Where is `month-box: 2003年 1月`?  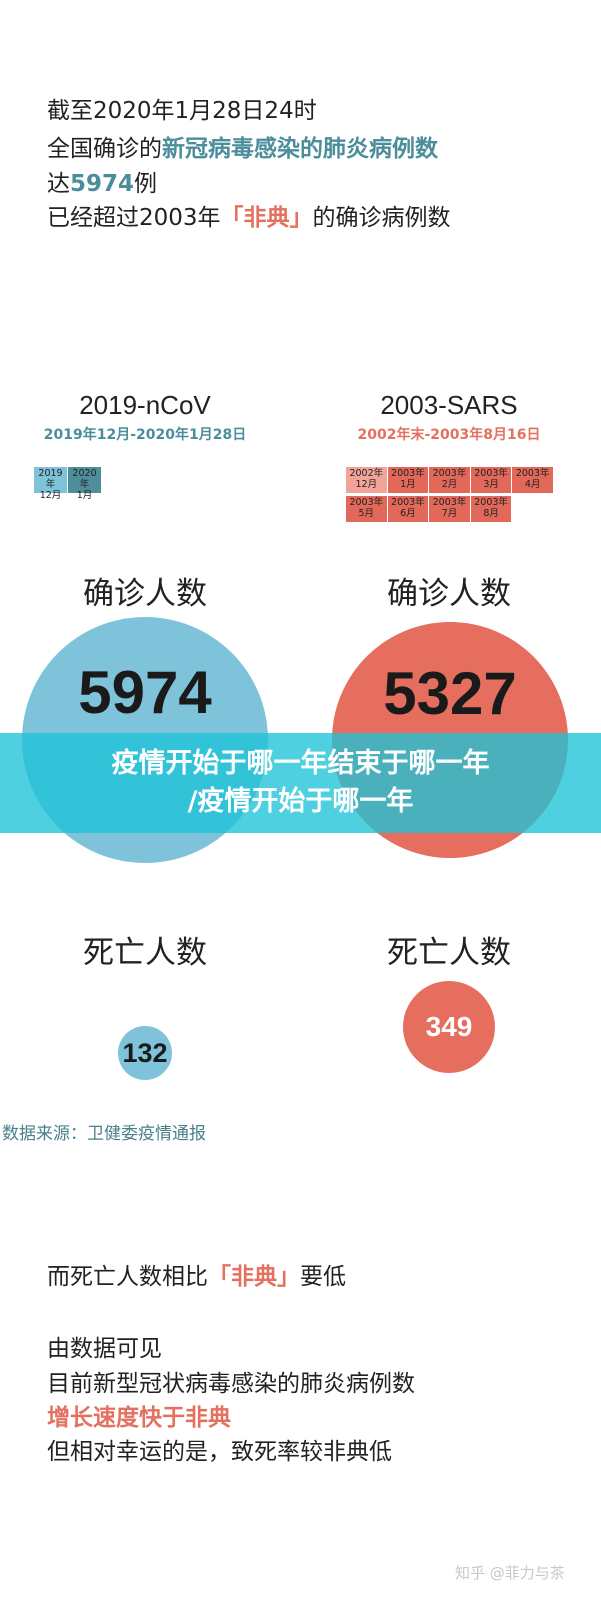
month-box: 2003年 1月 is located at coordinates (408, 480).